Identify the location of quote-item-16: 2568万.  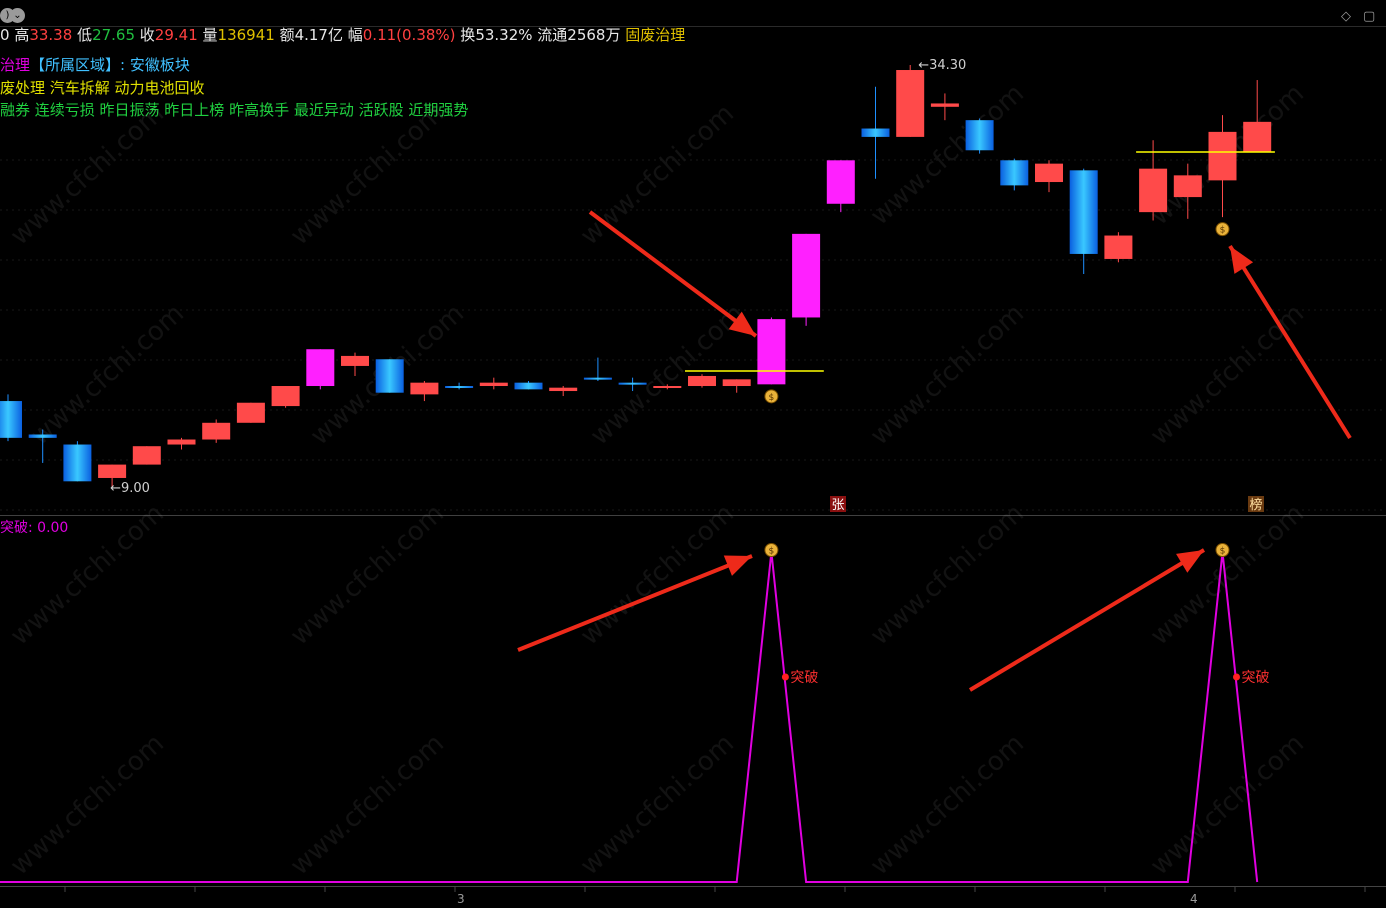
(594, 35).